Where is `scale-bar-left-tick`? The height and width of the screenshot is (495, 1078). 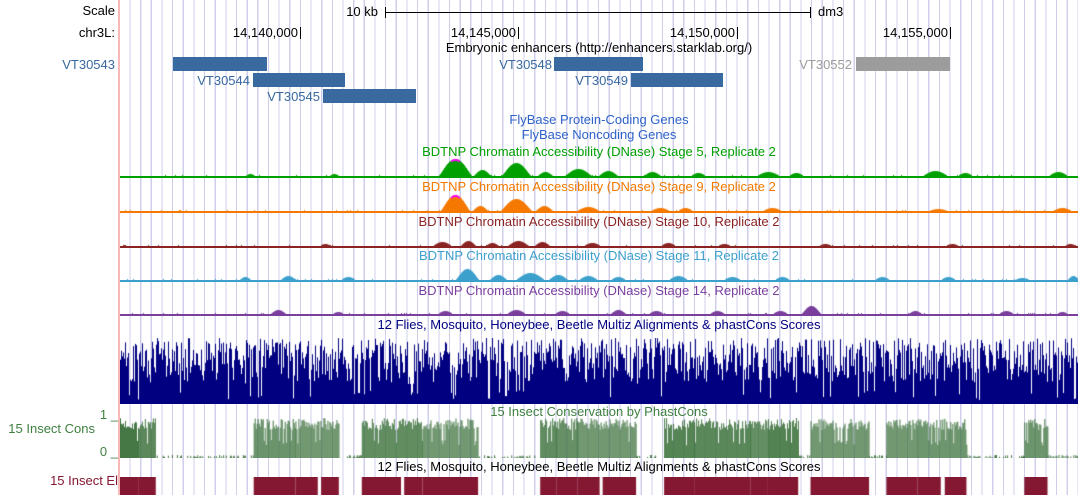
scale-bar-left-tick is located at coordinates (385, 12).